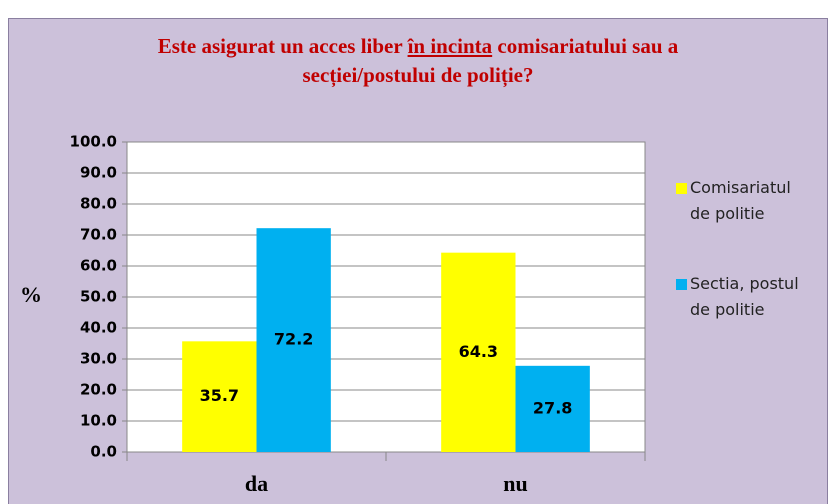 The image size is (829, 504). What do you see at coordinates (98, 359) in the screenshot?
I see `y-tick-label: 30.0` at bounding box center [98, 359].